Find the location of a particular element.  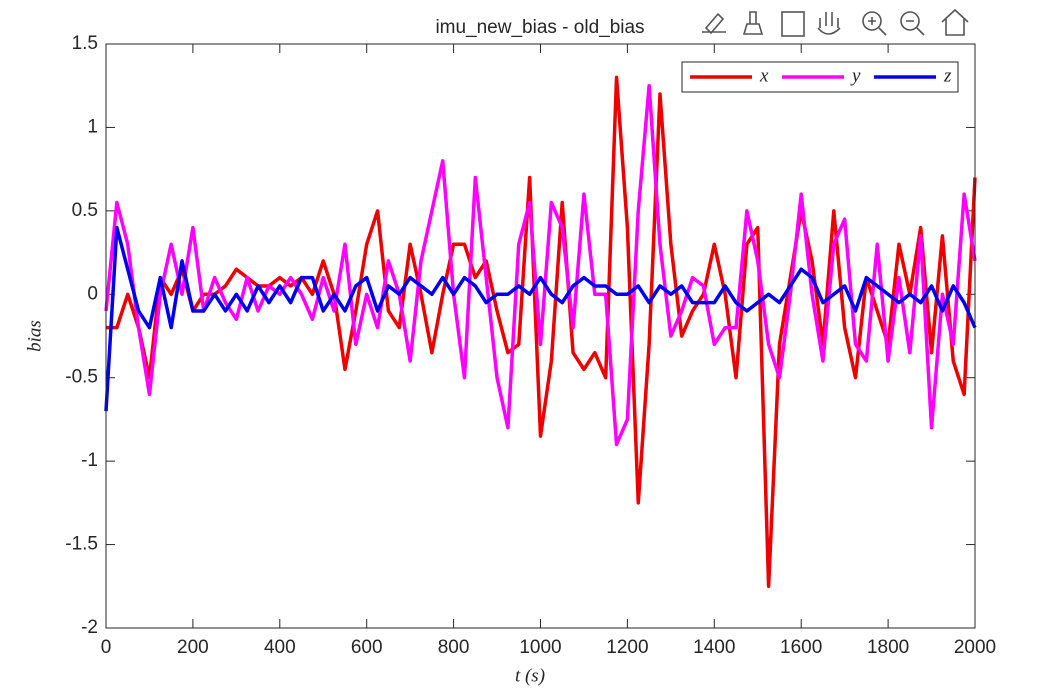

zoom-out-glyph is located at coordinates (915, 28).